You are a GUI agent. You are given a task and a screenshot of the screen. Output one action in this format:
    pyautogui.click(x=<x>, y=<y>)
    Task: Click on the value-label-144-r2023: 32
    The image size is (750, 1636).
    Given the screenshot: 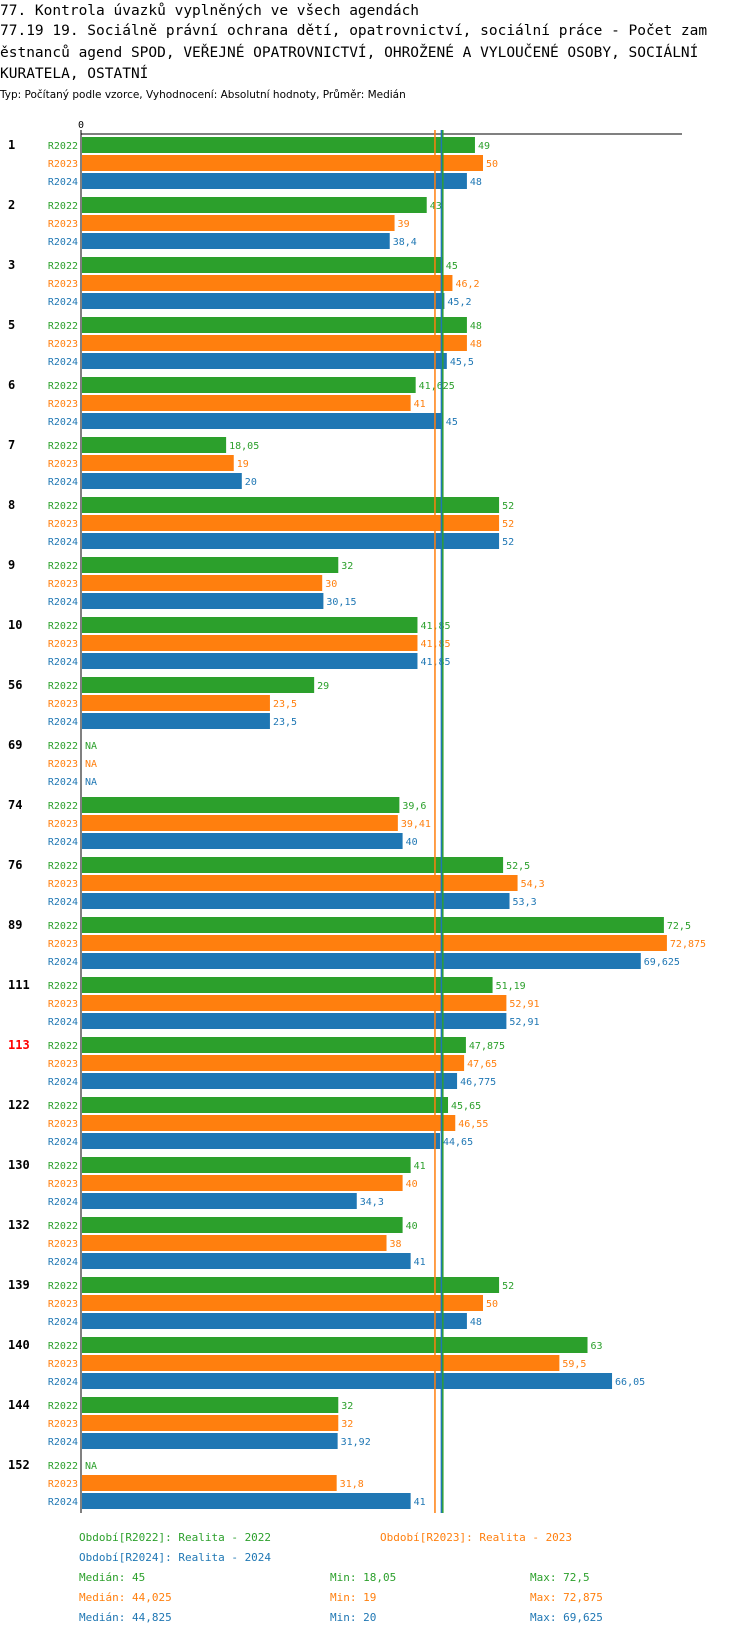 What is the action you would take?
    pyautogui.click(x=347, y=1424)
    